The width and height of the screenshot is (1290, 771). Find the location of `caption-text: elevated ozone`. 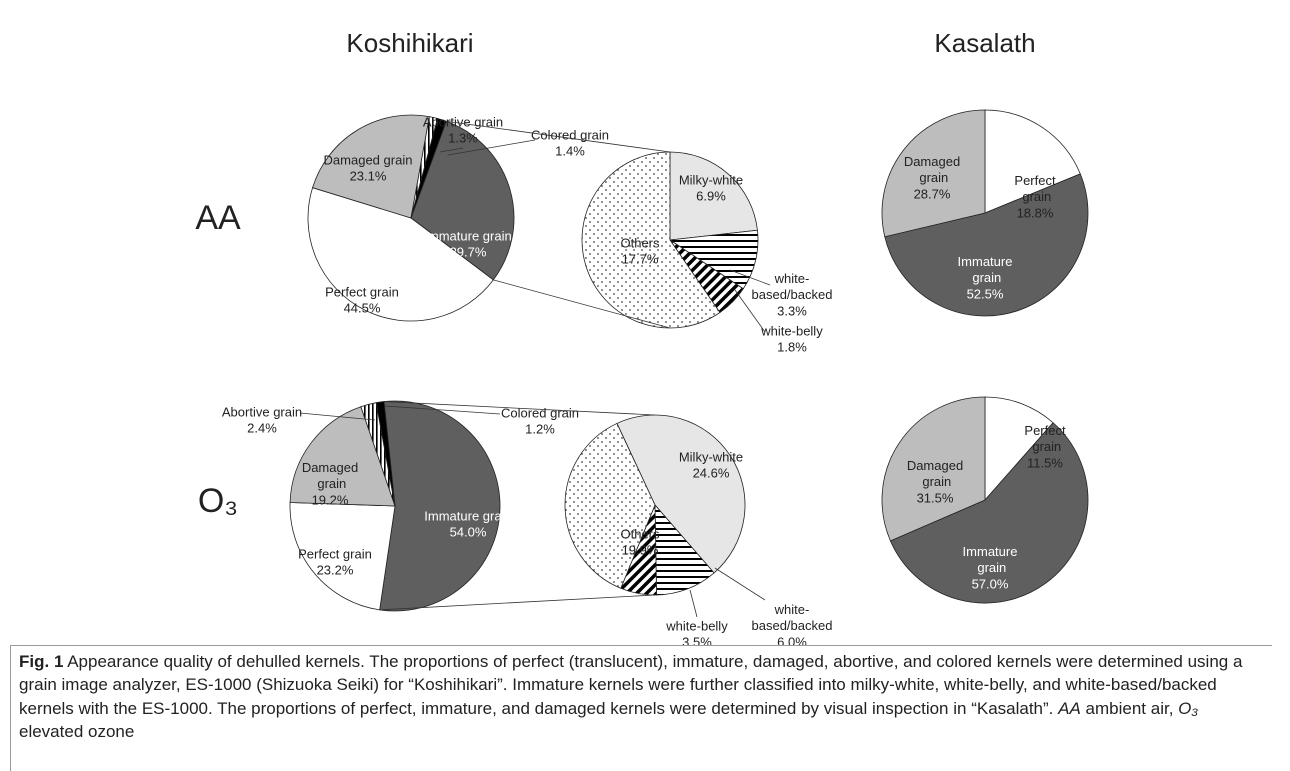

caption-text: elevated ozone is located at coordinates (77, 731).